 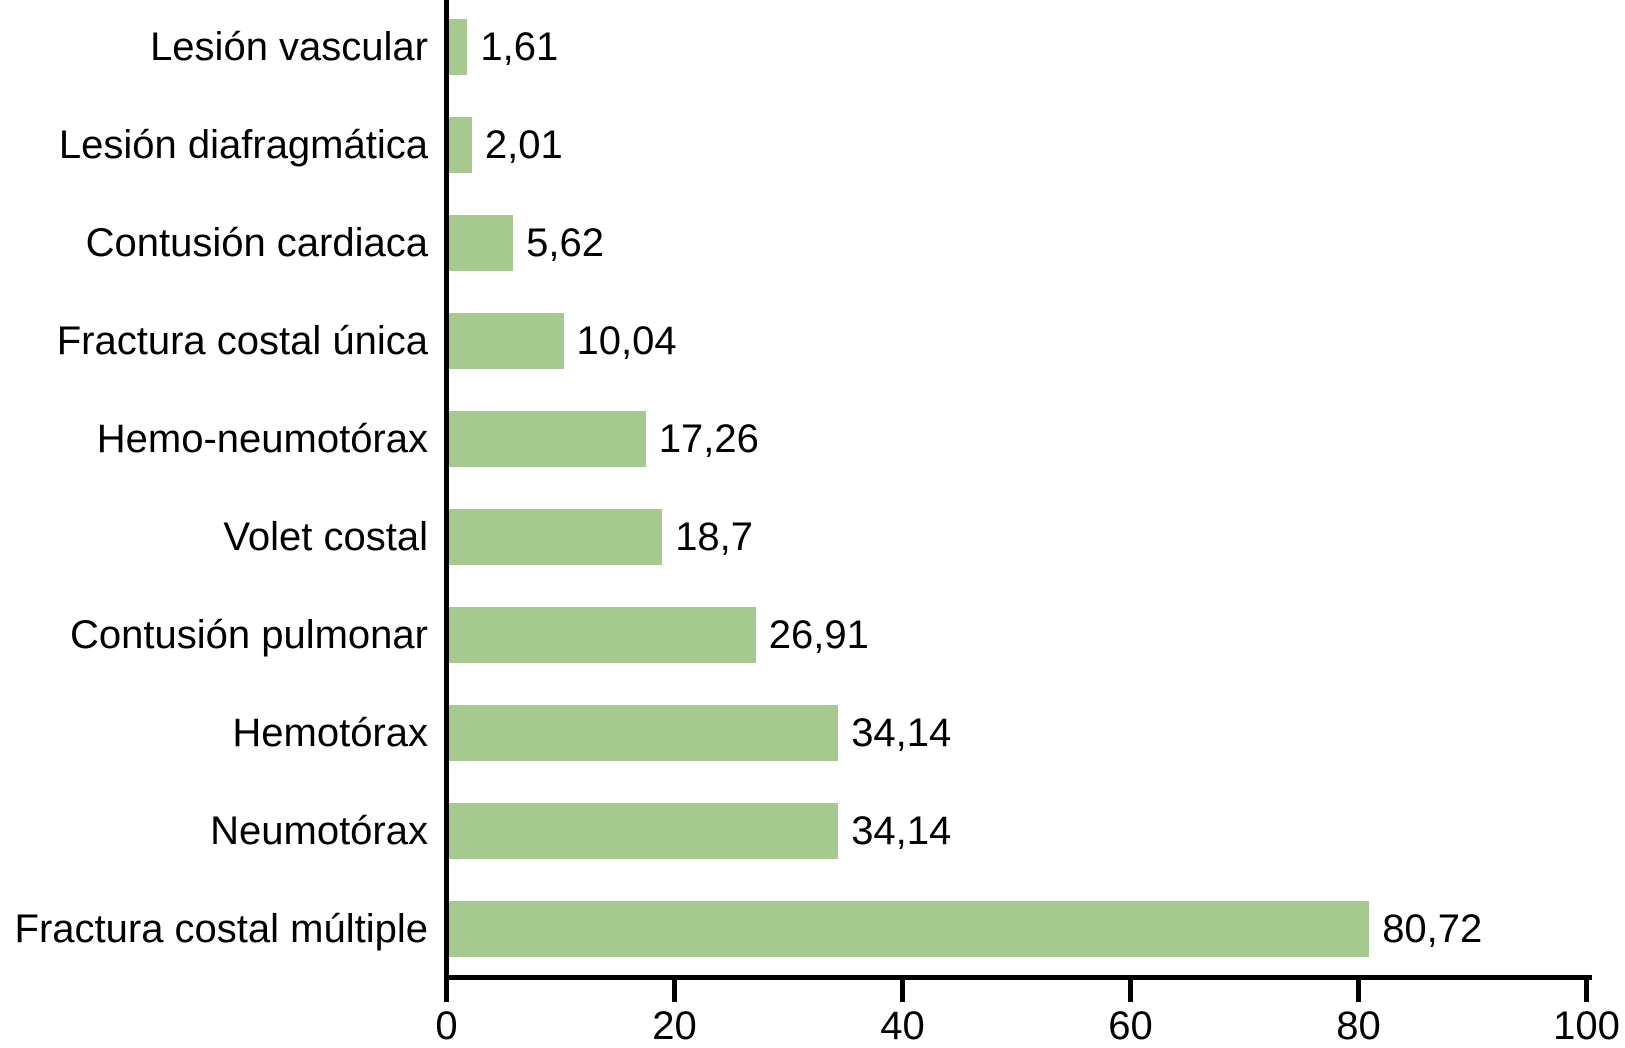 I want to click on category-label: Lesión vascular, so click(x=289, y=47).